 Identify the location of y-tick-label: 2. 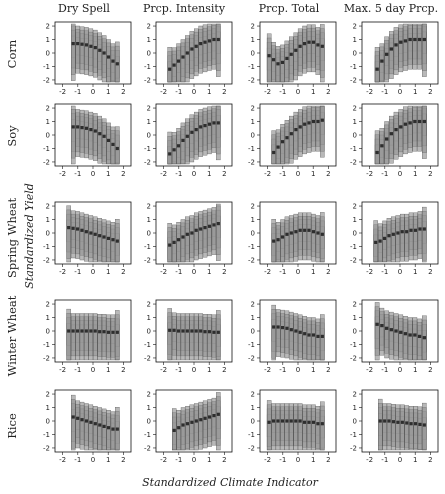
(355, 108).